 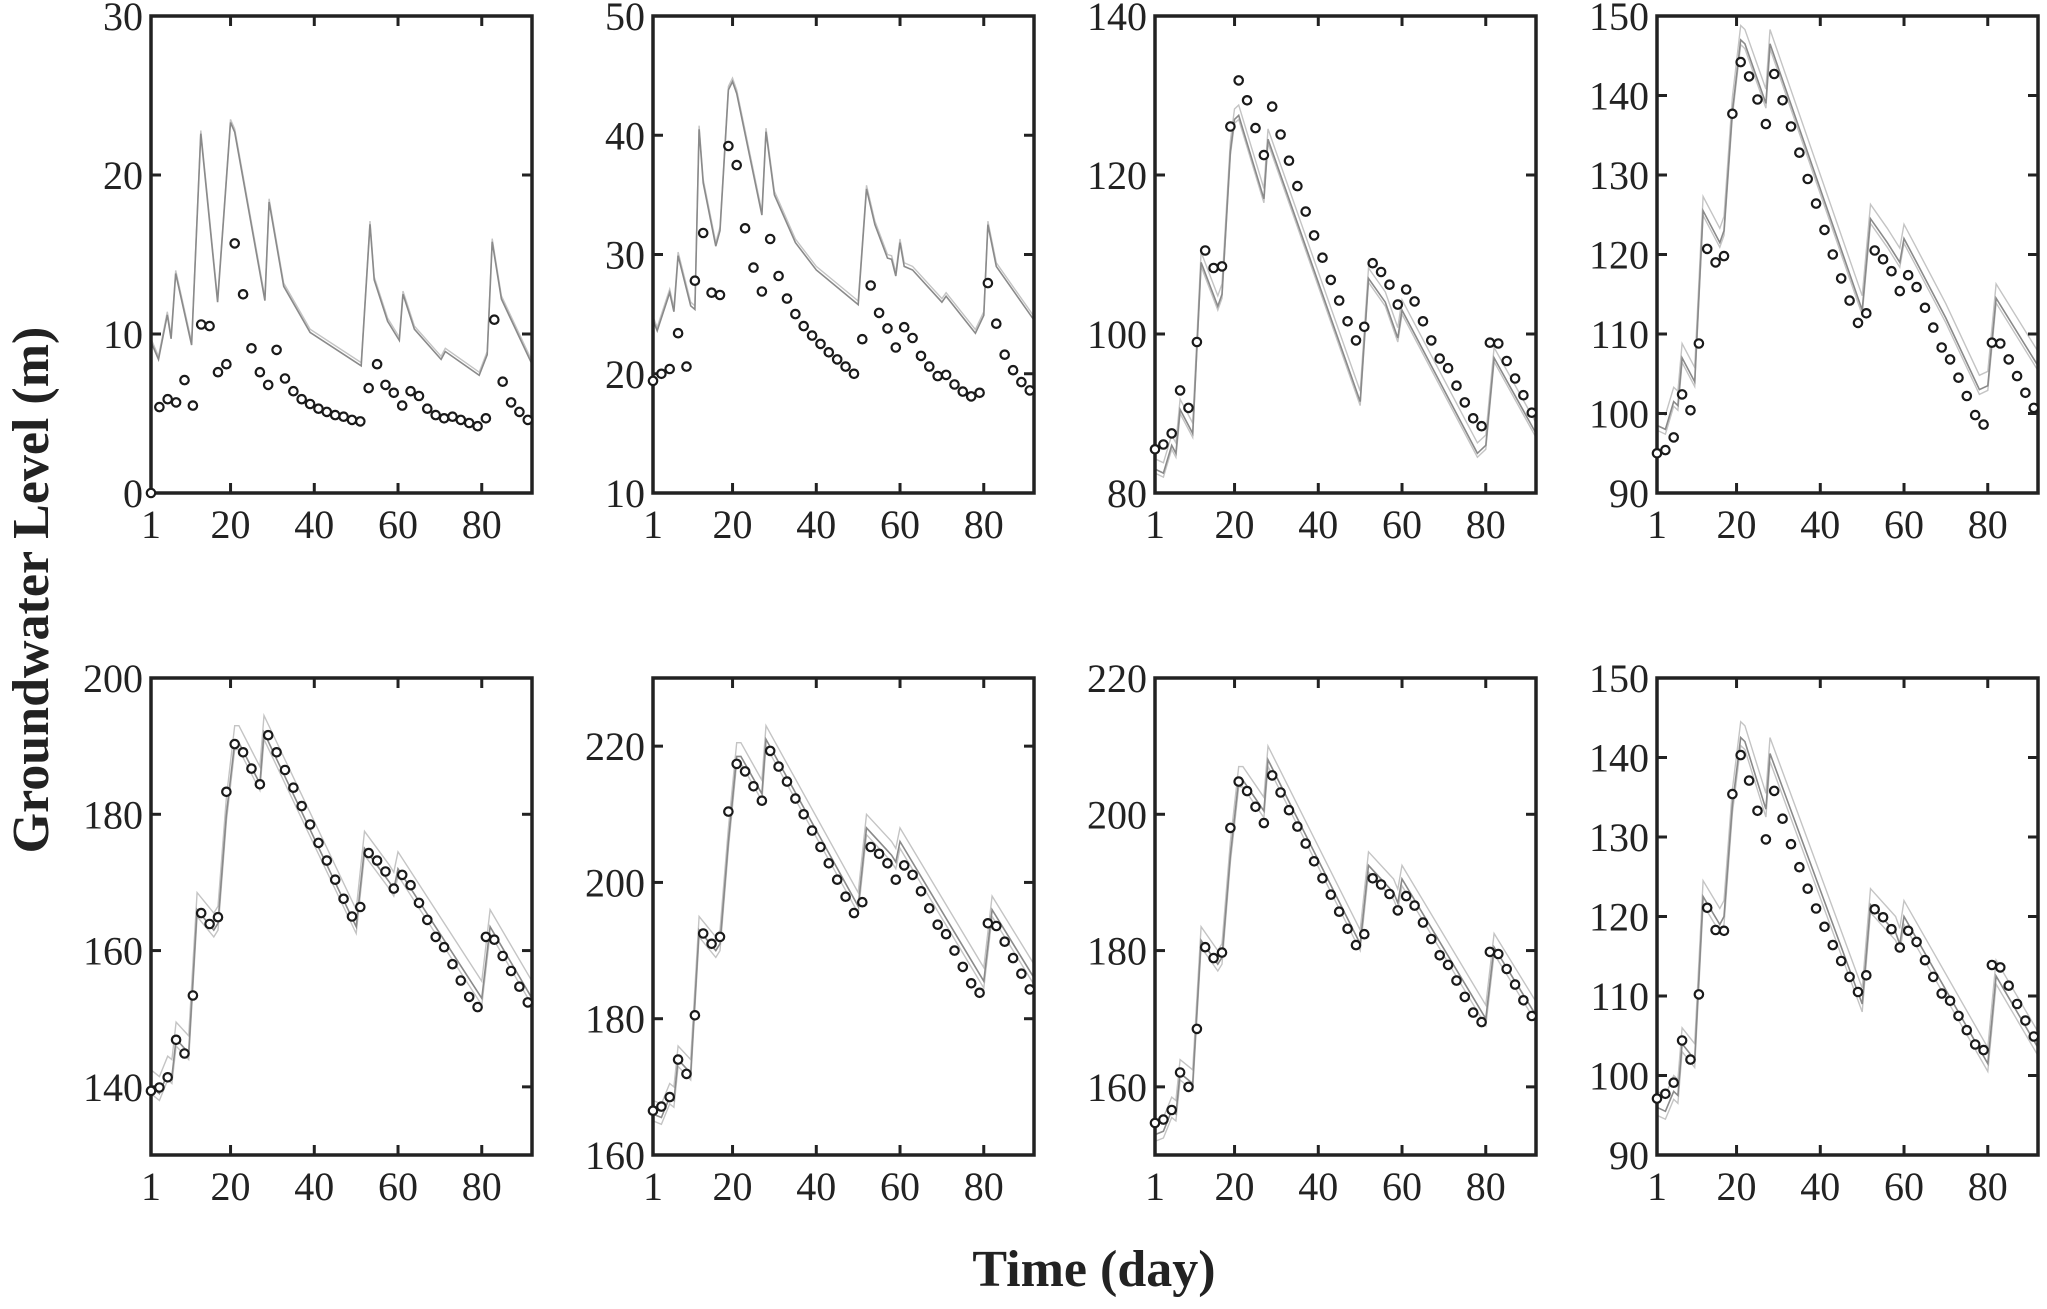 What do you see at coordinates (151, 1186) in the screenshot?
I see `x-tick-label: 1` at bounding box center [151, 1186].